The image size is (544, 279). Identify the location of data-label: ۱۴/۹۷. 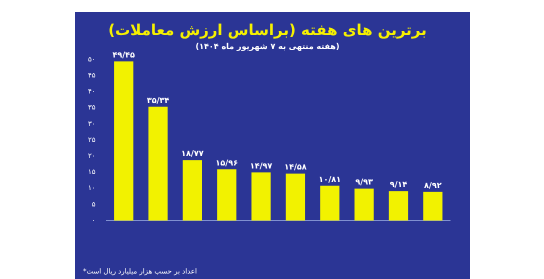
(261, 165).